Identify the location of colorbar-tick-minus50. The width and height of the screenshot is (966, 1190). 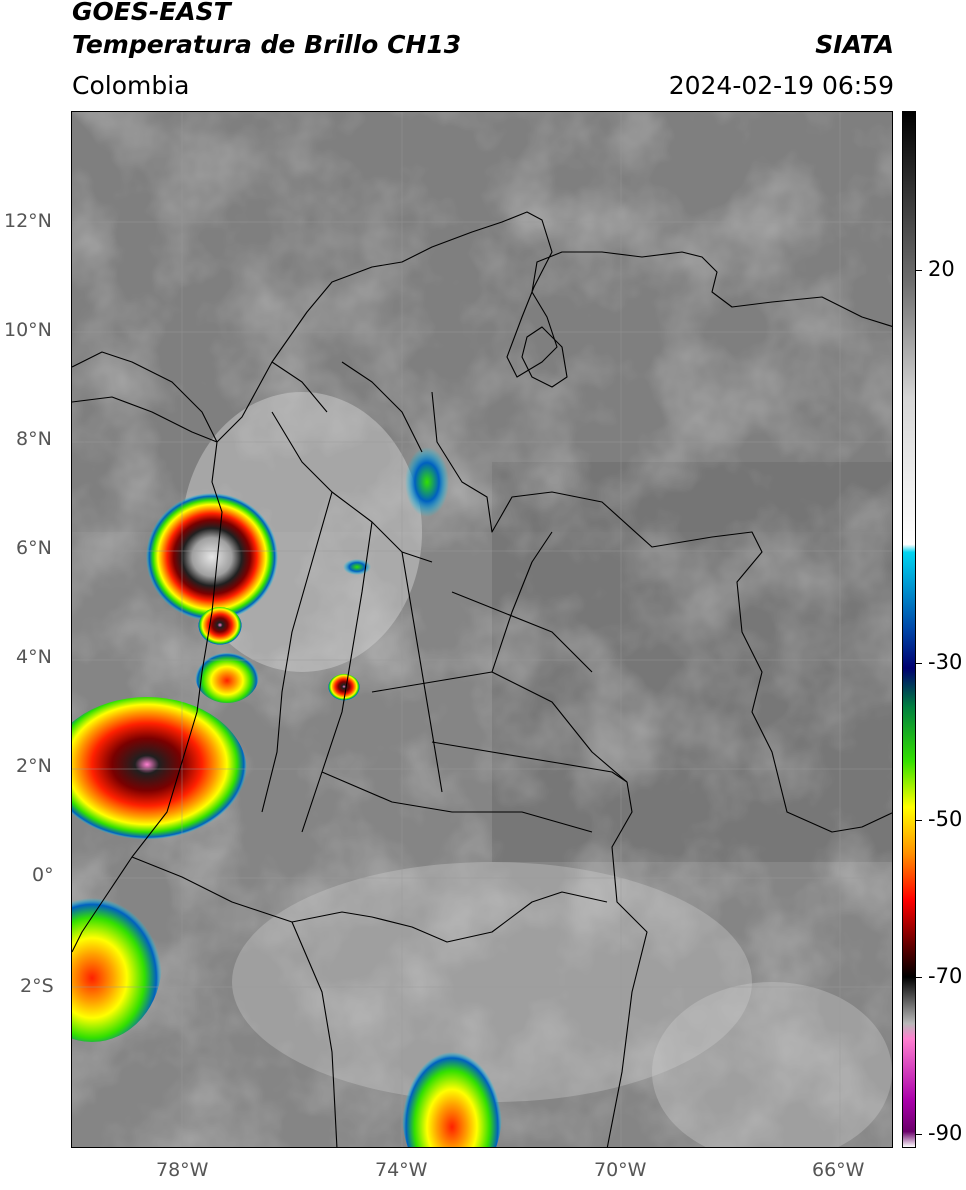
(919, 820).